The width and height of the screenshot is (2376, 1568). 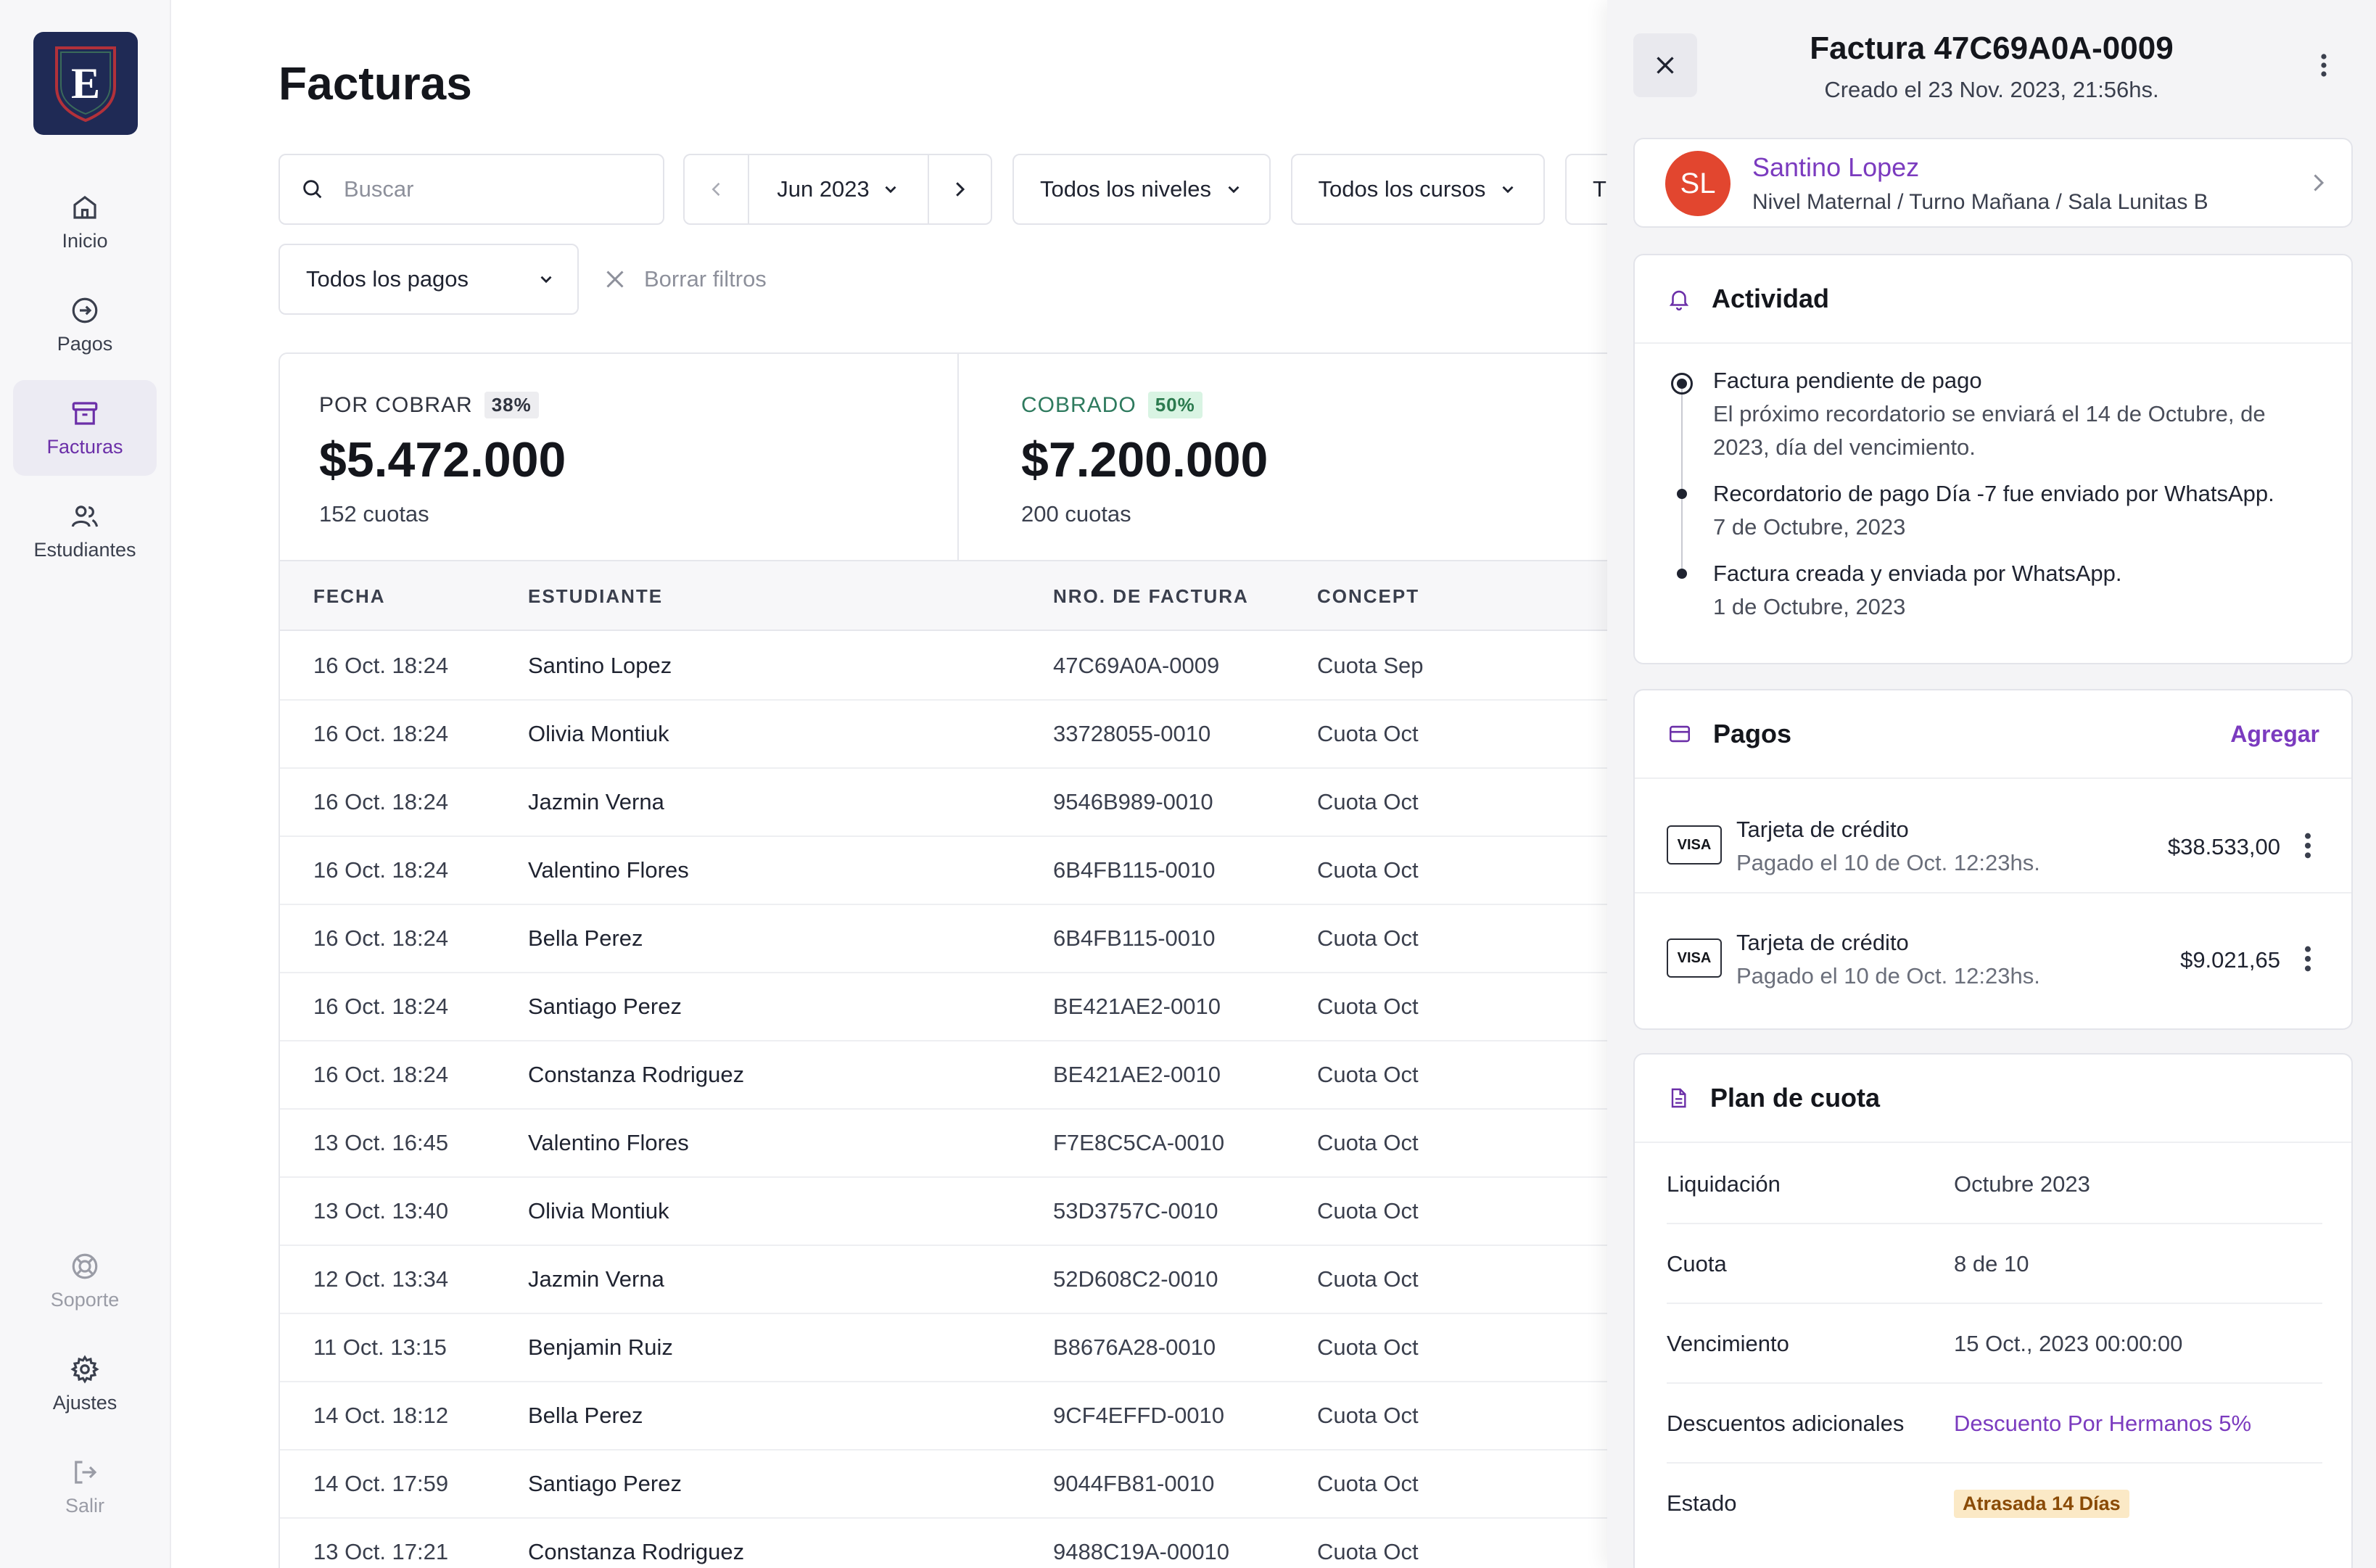 What do you see at coordinates (84, 207) in the screenshot?
I see `home-icon` at bounding box center [84, 207].